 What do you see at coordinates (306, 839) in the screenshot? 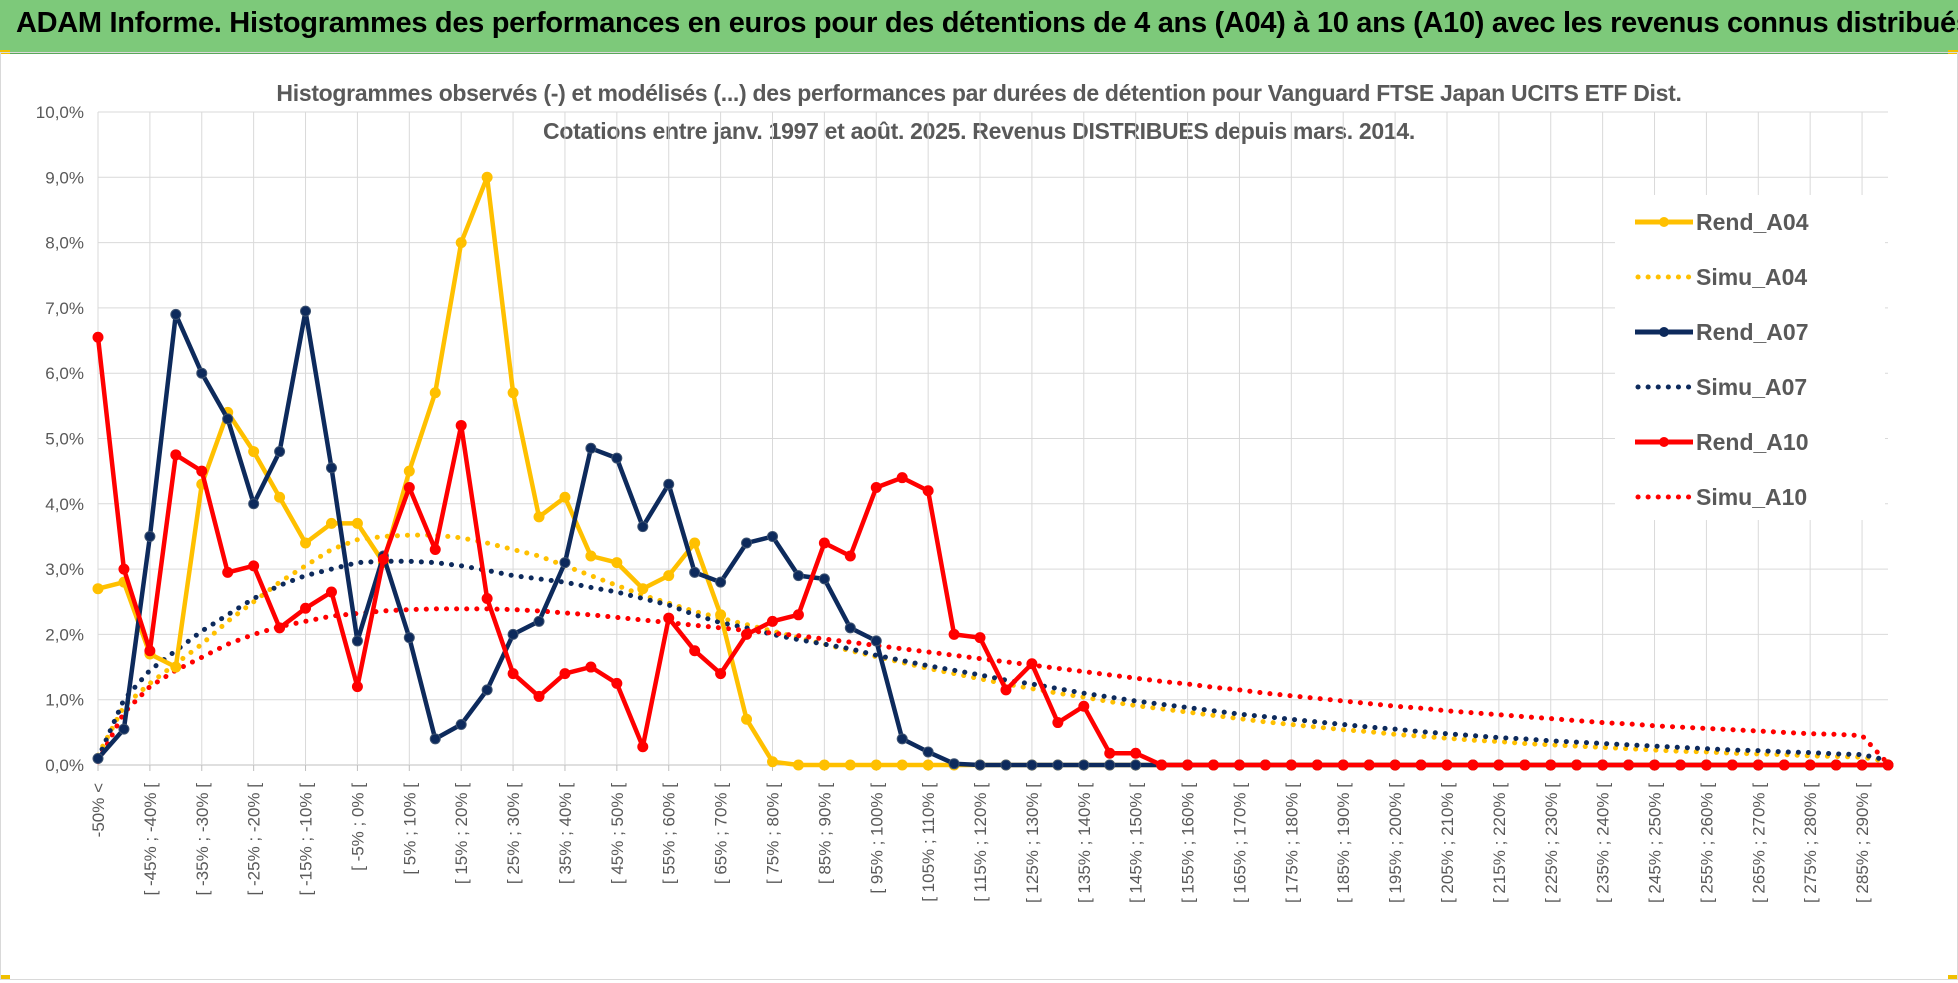
I see `x-tick-label: [ -15% ; -10% [` at bounding box center [306, 839].